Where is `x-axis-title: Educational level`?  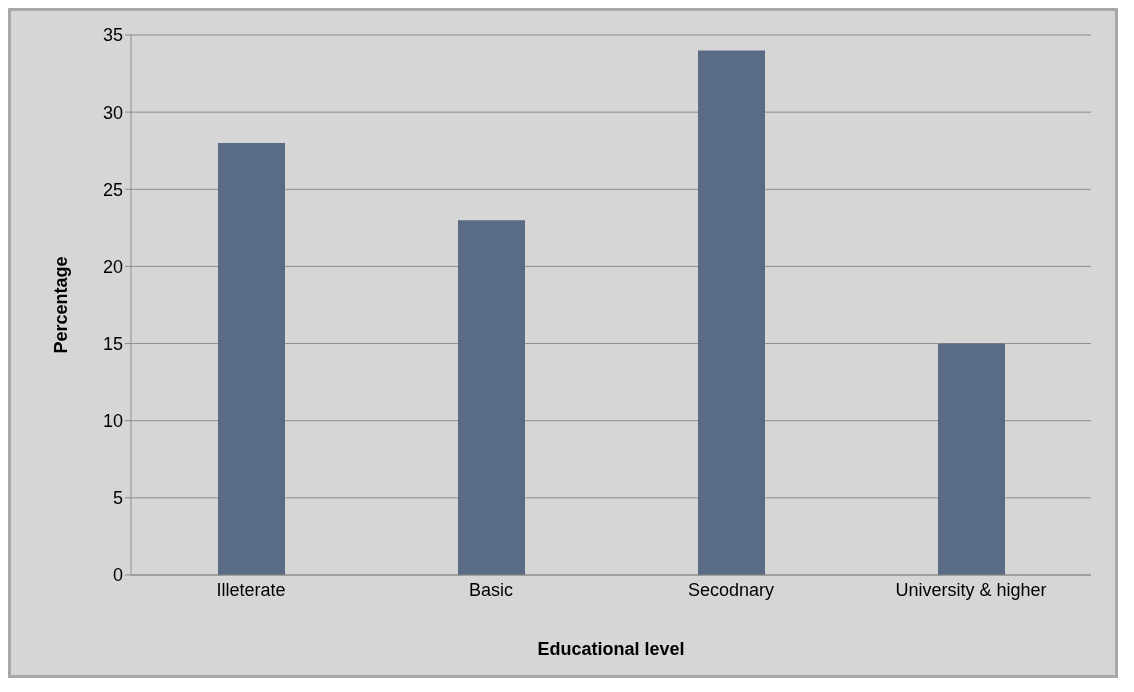 x-axis-title: Educational level is located at coordinates (611, 649).